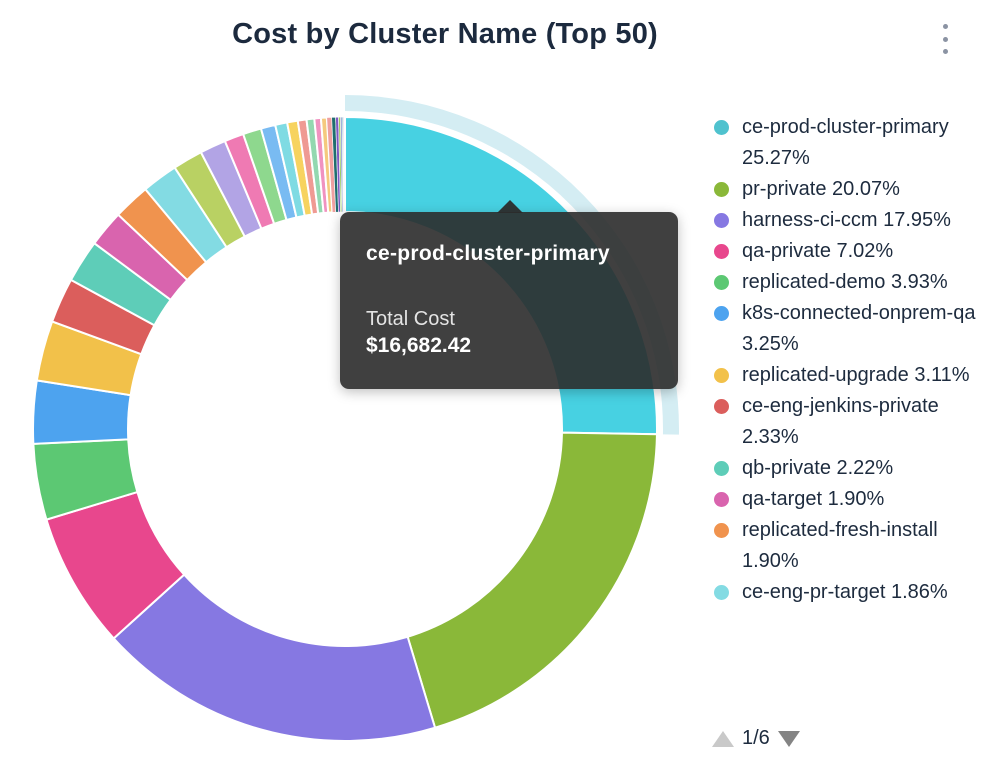 This screenshot has width=986, height=770. Describe the element at coordinates (274, 657) in the screenshot. I see `pie-slice-harness-ci-ccm` at that location.